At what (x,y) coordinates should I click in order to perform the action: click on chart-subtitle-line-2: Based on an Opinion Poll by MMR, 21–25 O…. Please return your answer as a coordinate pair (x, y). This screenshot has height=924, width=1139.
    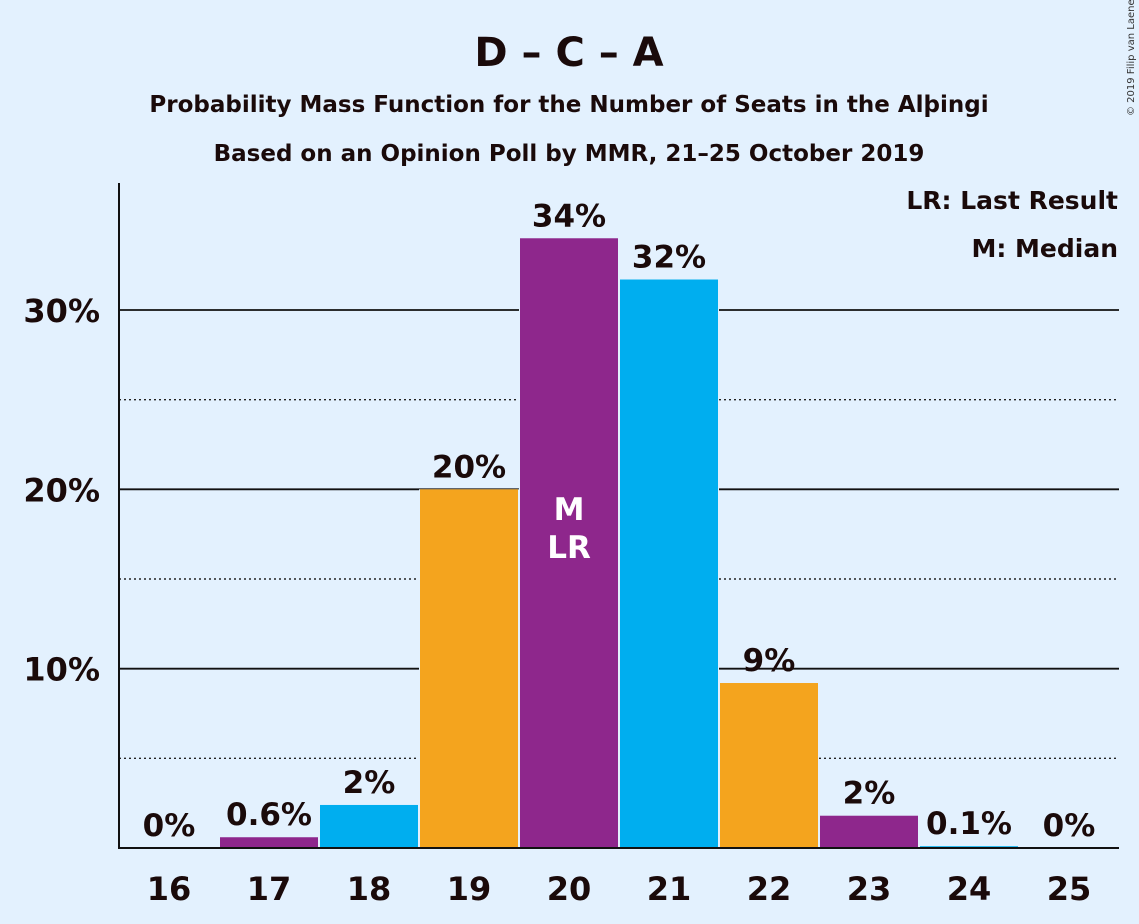
    Looking at the image, I should click on (569, 154).